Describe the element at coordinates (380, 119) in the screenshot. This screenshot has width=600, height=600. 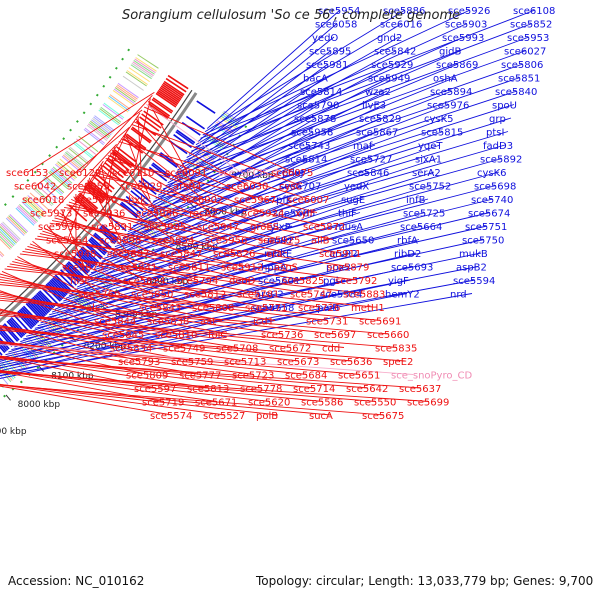
I see `forward-gene-label: sce5829` at that location.